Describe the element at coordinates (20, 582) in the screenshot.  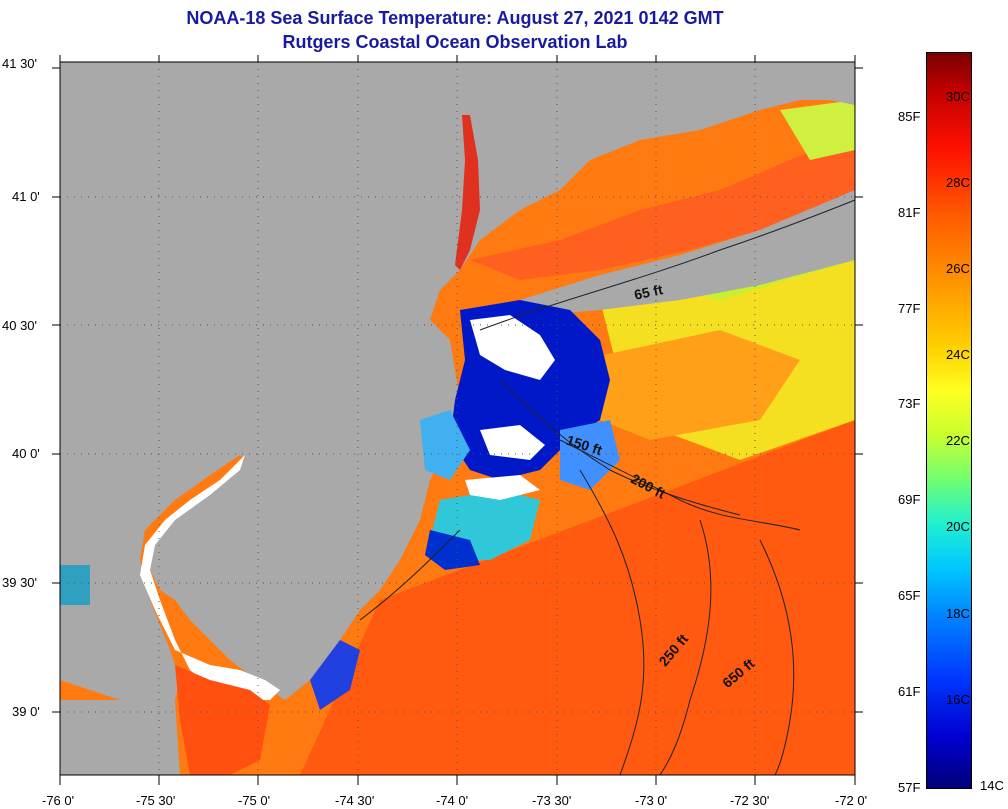
I see `lat-label: 39 30'` at that location.